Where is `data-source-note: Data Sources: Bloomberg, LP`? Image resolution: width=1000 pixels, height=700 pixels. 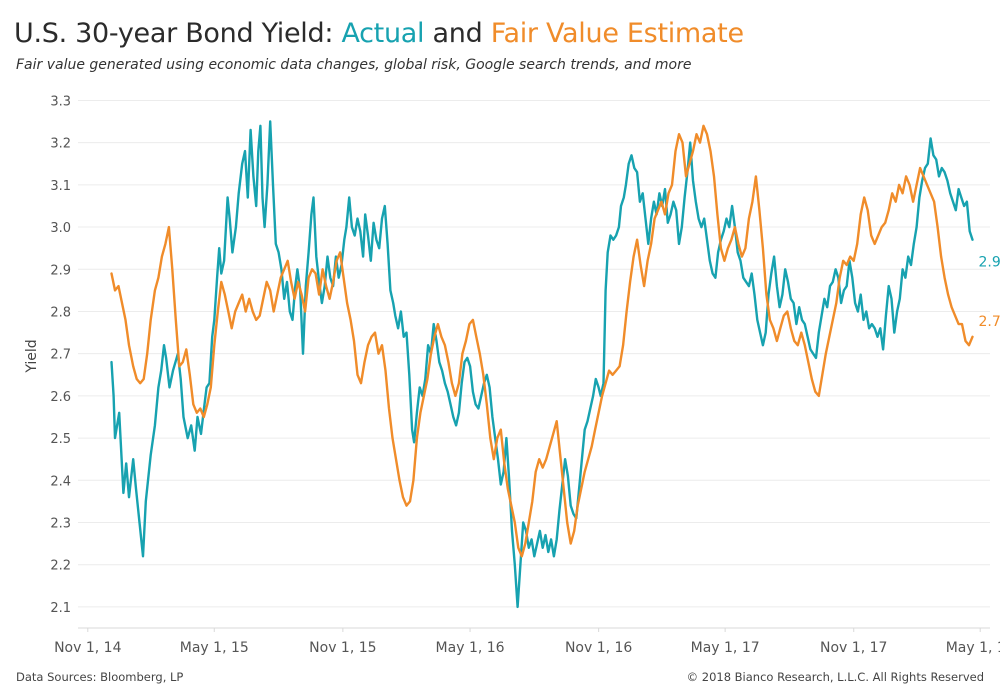
data-source-note: Data Sources: Bloomberg, LP is located at coordinates (100, 677).